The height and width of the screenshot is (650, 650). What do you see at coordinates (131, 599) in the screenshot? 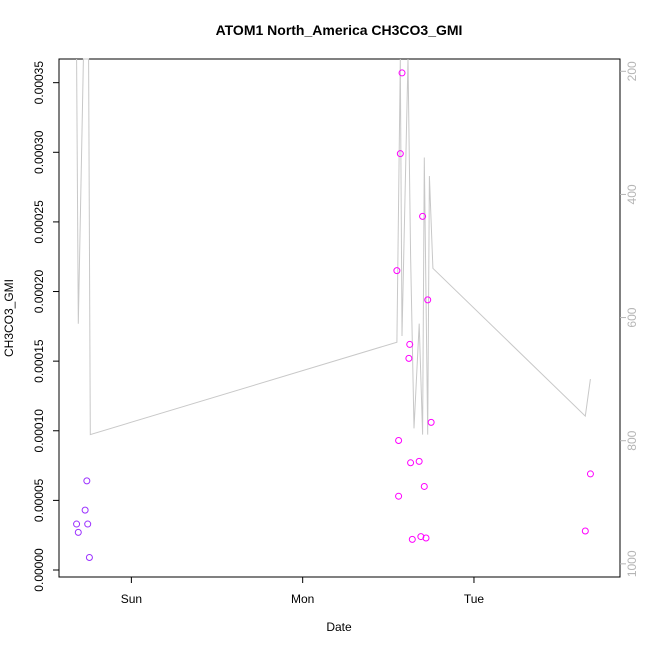
I see `x-tick-label: Sun` at bounding box center [131, 599].